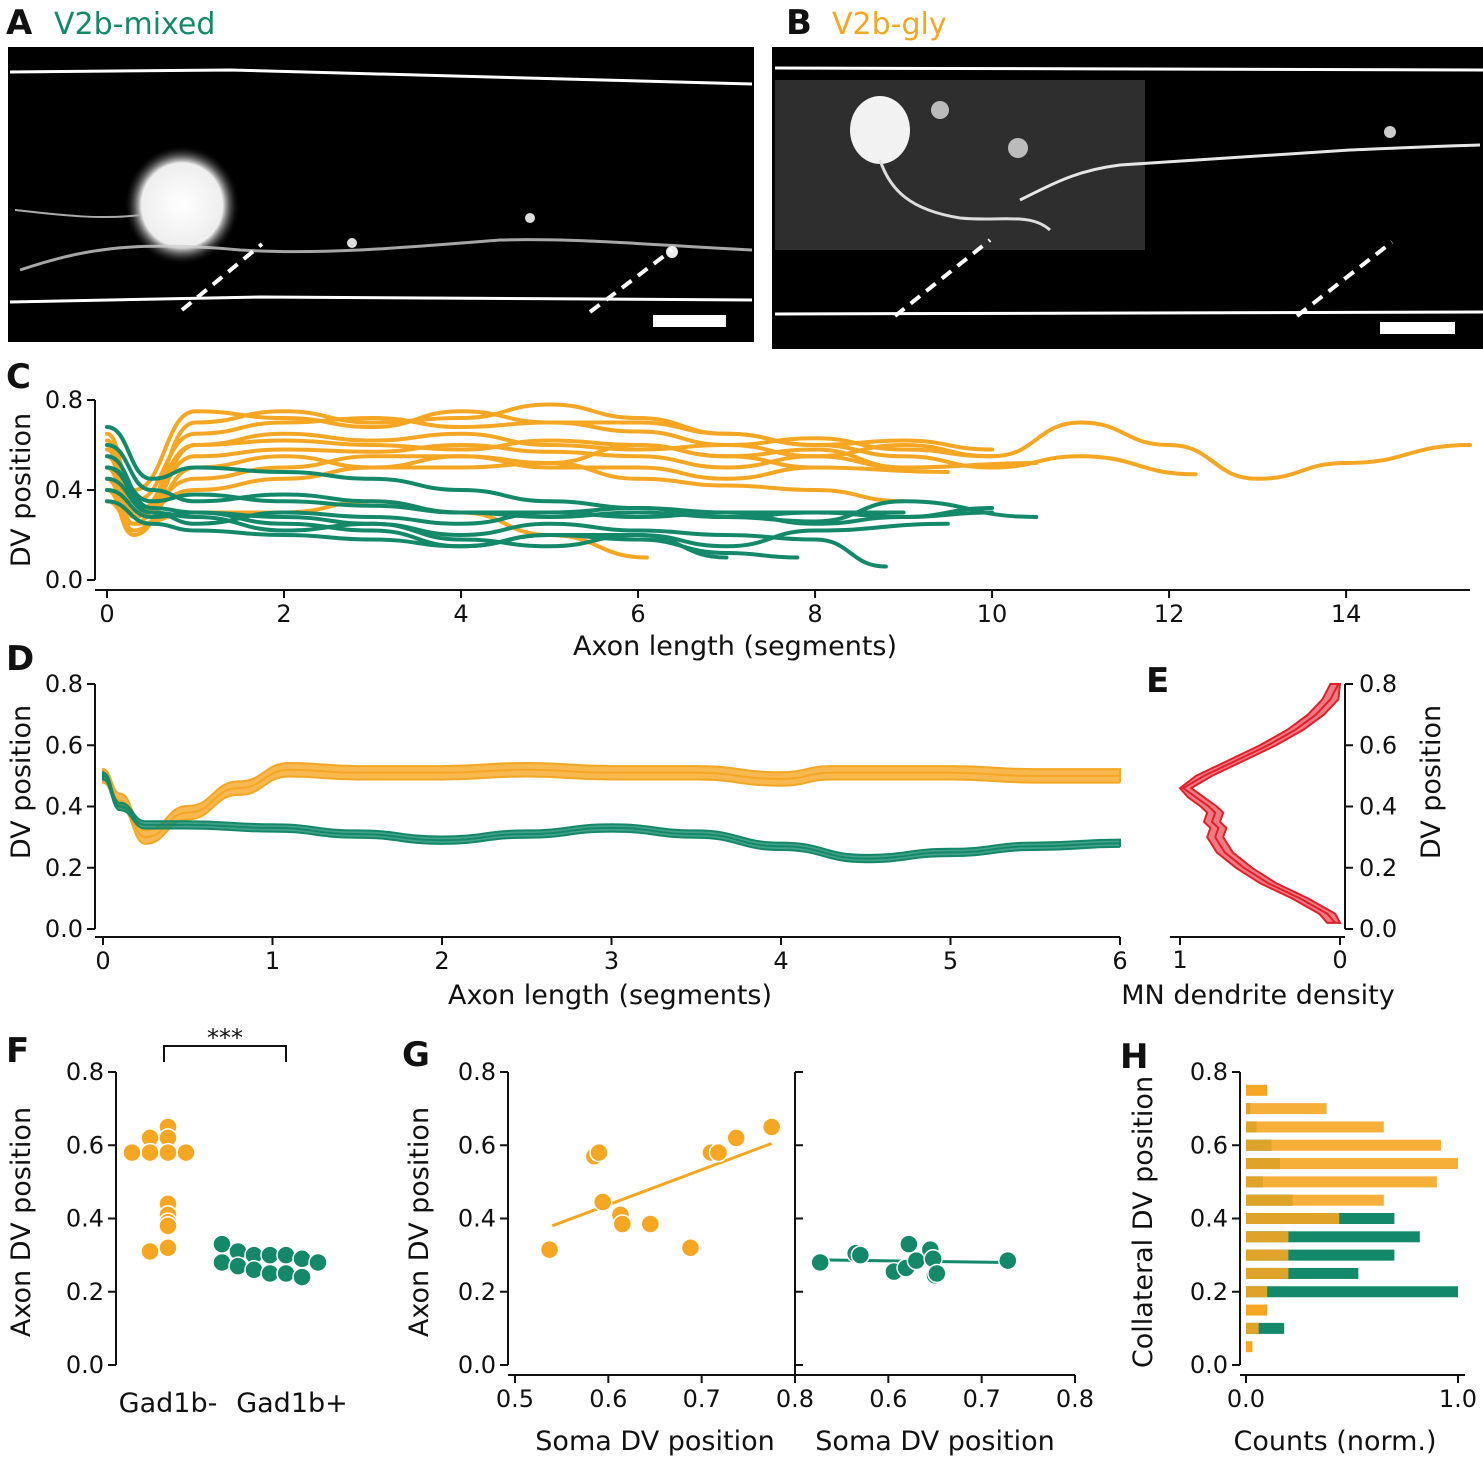 The height and width of the screenshot is (1459, 1483). Describe the element at coordinates (19, 23) in the screenshot. I see `panel-label-a: A` at that location.